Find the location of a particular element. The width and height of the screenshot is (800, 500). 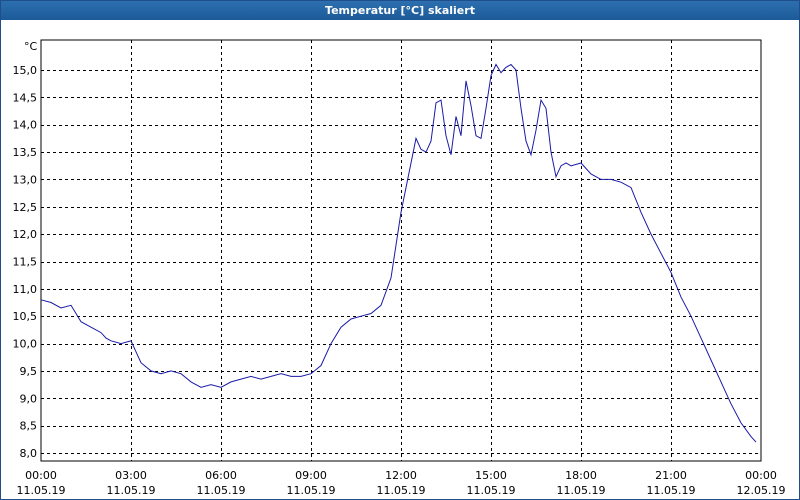

y-tick-label: 14,0 is located at coordinates (25, 125).